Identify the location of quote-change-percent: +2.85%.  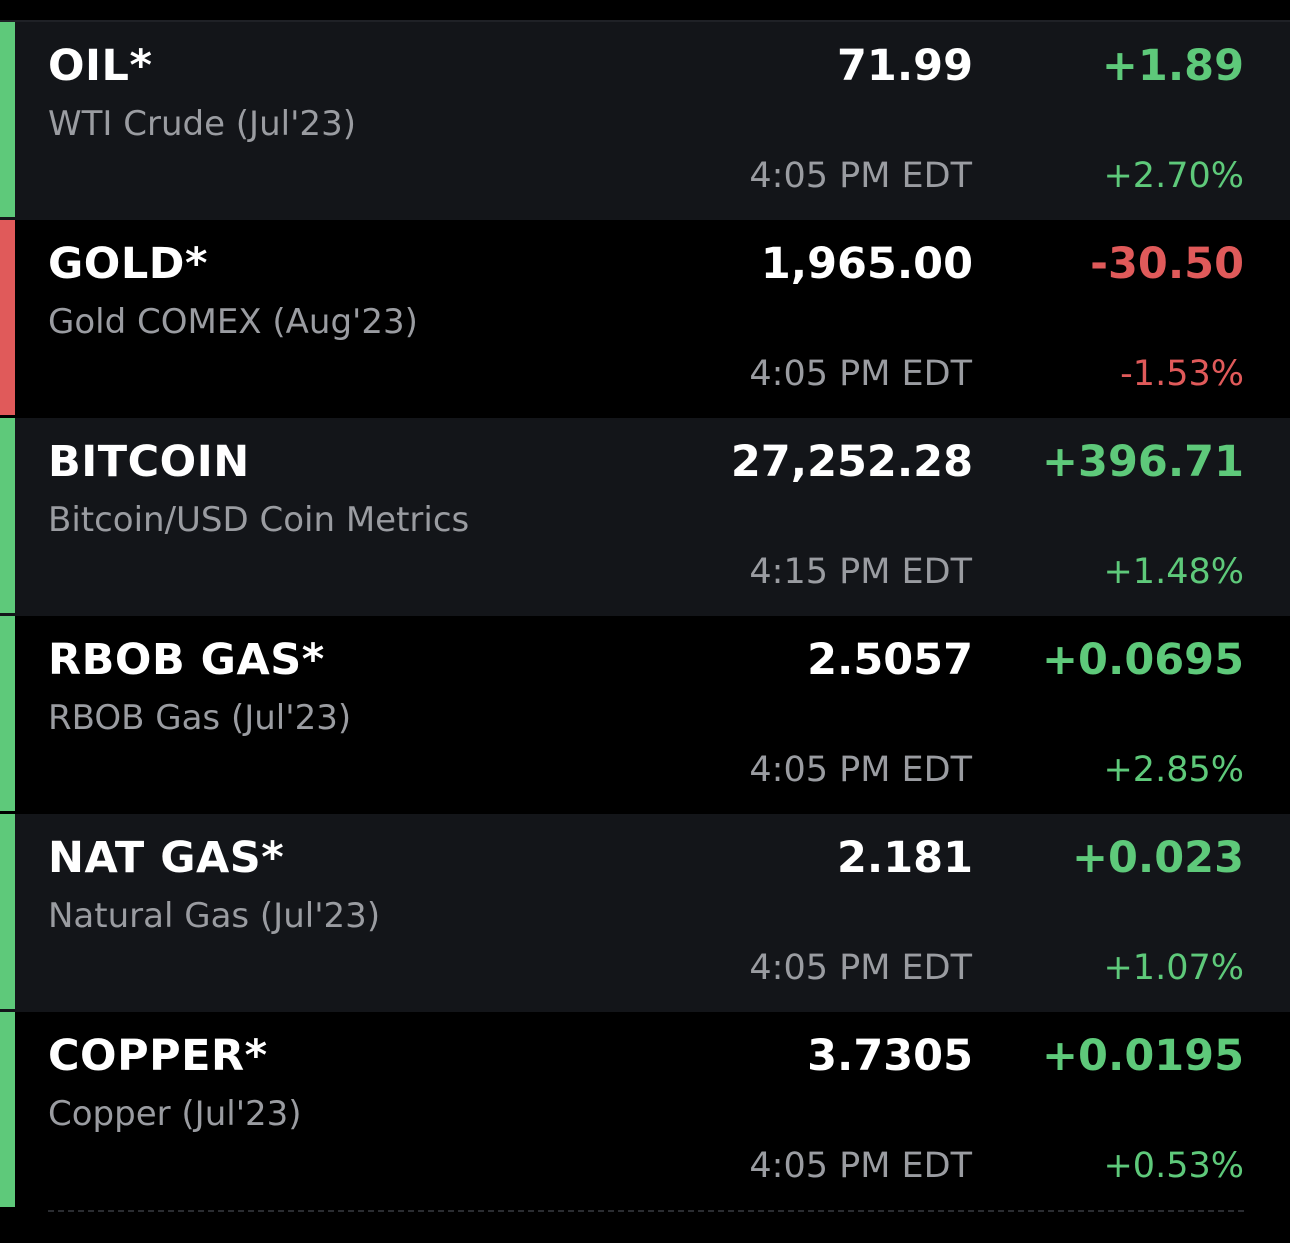
(1173, 770).